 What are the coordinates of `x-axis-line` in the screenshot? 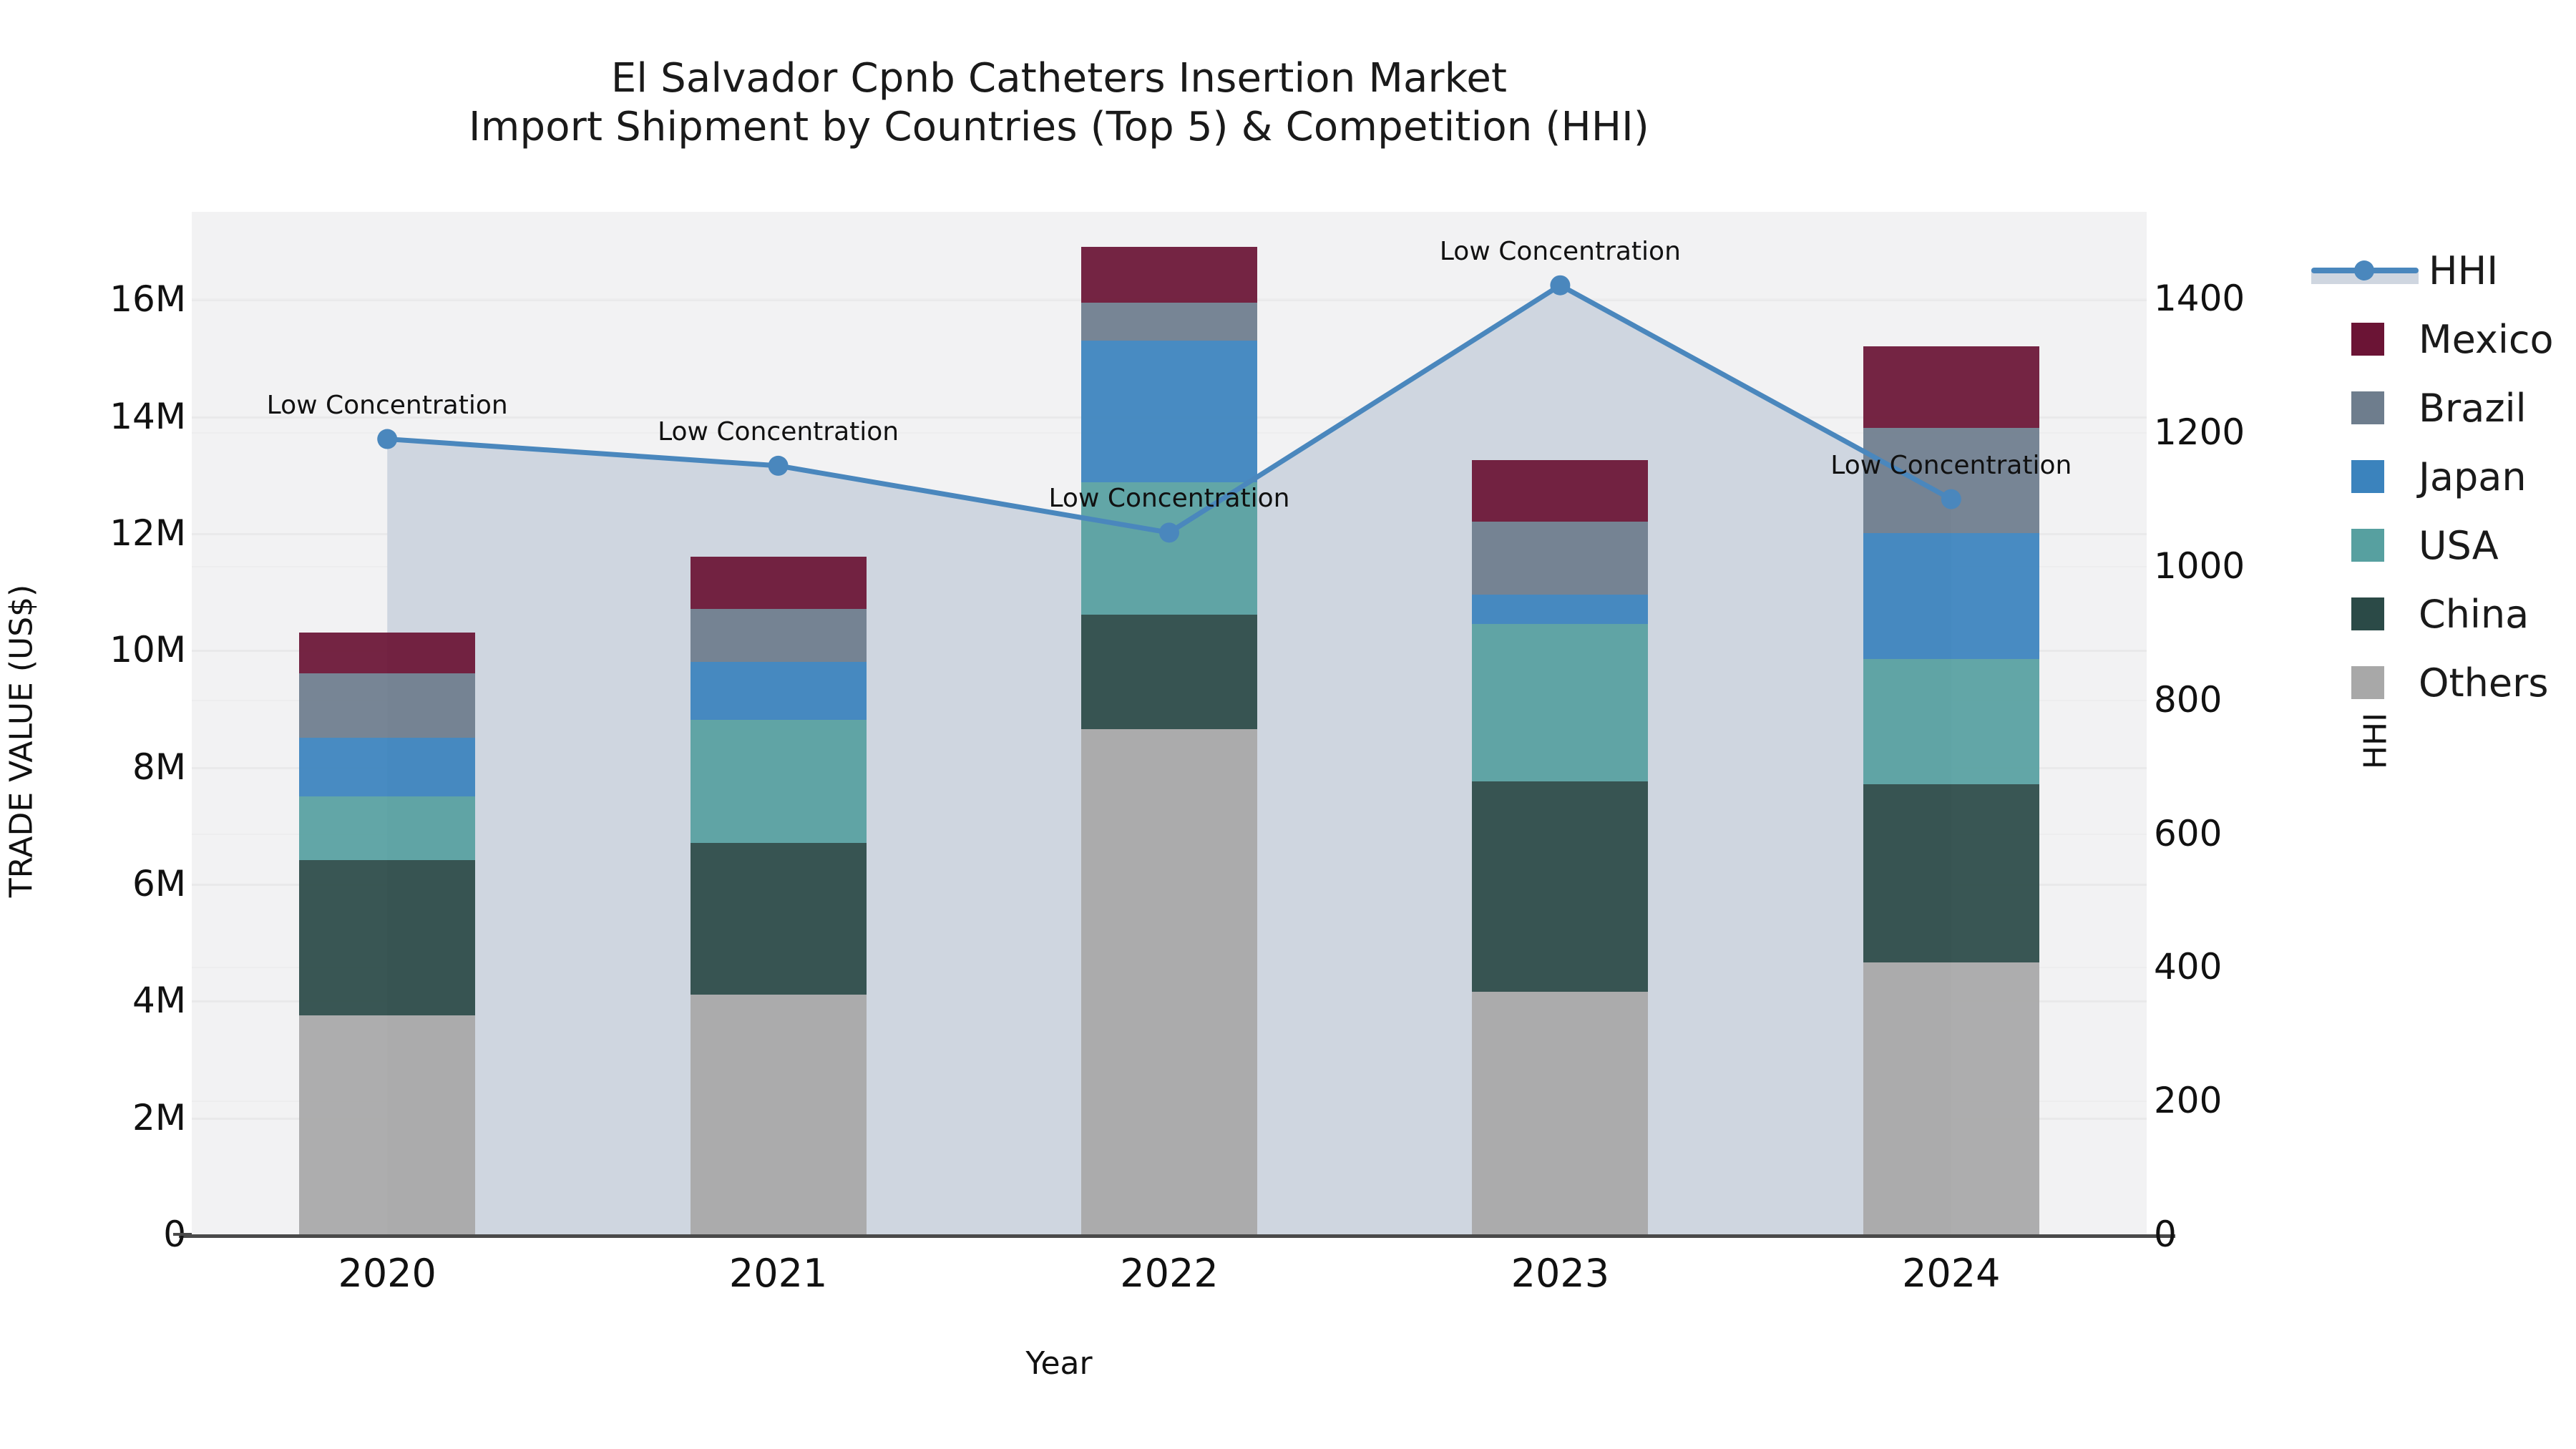 It's located at (1177, 1236).